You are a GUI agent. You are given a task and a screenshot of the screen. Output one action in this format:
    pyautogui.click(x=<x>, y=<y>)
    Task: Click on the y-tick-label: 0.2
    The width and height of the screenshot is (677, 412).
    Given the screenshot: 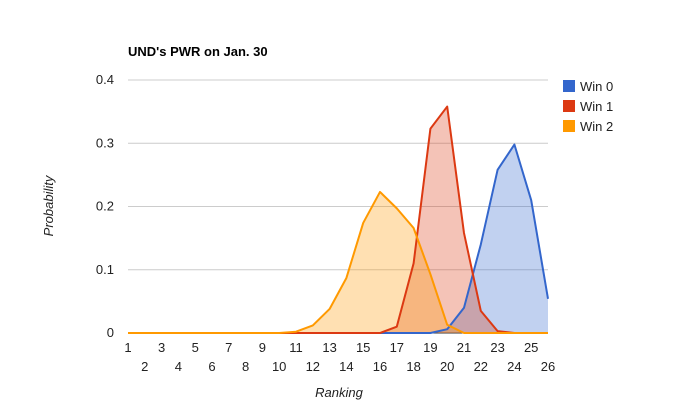 What is the action you would take?
    pyautogui.click(x=105, y=206)
    